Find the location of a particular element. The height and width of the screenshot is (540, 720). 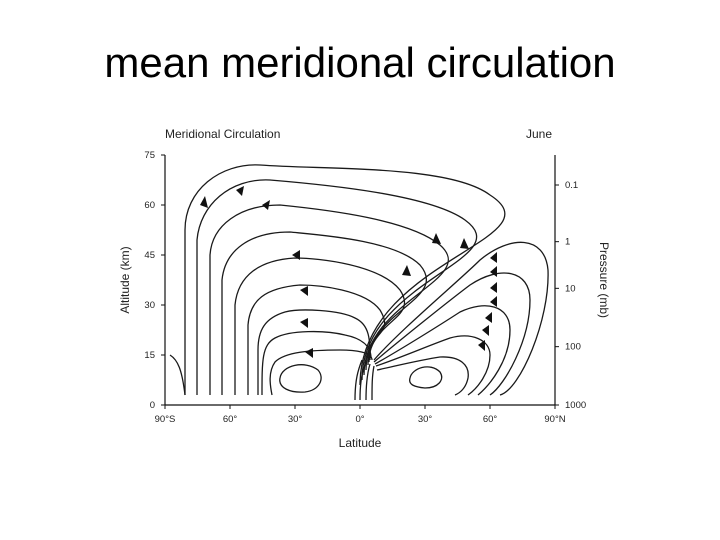

right-tick-label: 1 is located at coordinates (567, 242).